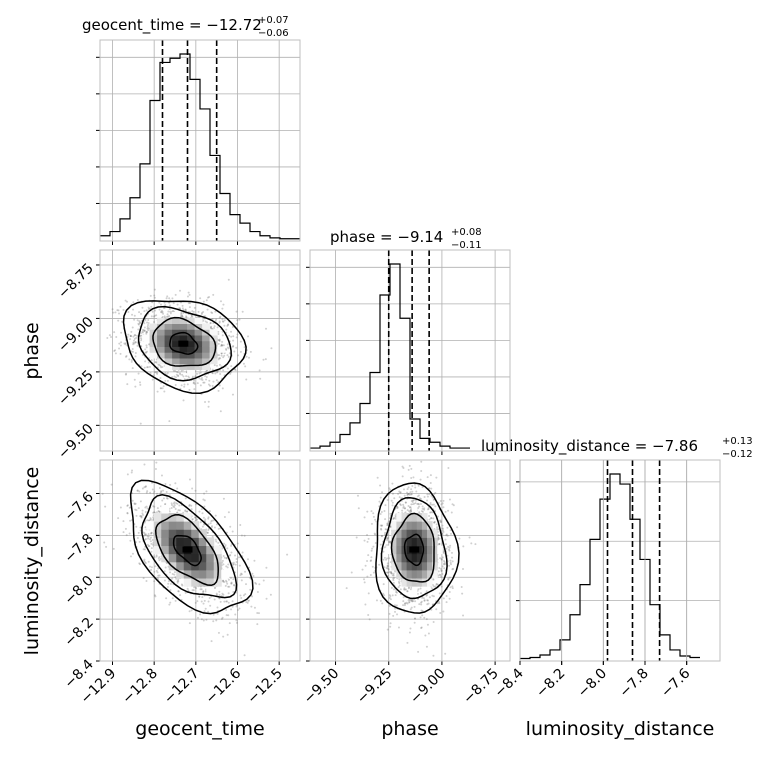 The image size is (760, 760). I want to click on y-tick-label: −9.25, so click(76, 388).